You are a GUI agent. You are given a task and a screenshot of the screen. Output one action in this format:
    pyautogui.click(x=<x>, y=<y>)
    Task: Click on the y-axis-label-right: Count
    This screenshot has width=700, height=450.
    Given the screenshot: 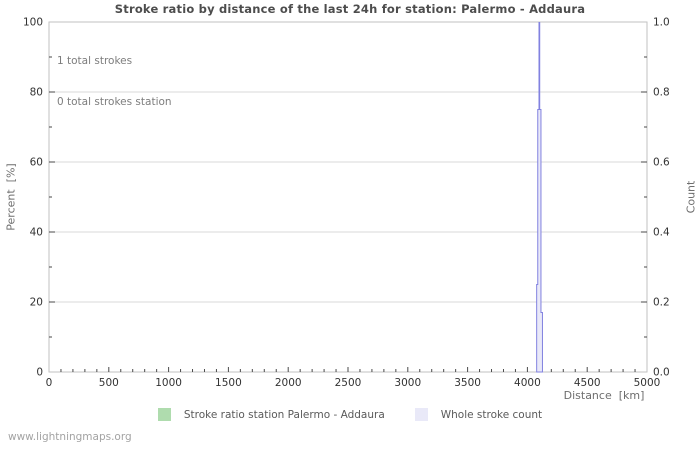 What is the action you would take?
    pyautogui.click(x=691, y=197)
    